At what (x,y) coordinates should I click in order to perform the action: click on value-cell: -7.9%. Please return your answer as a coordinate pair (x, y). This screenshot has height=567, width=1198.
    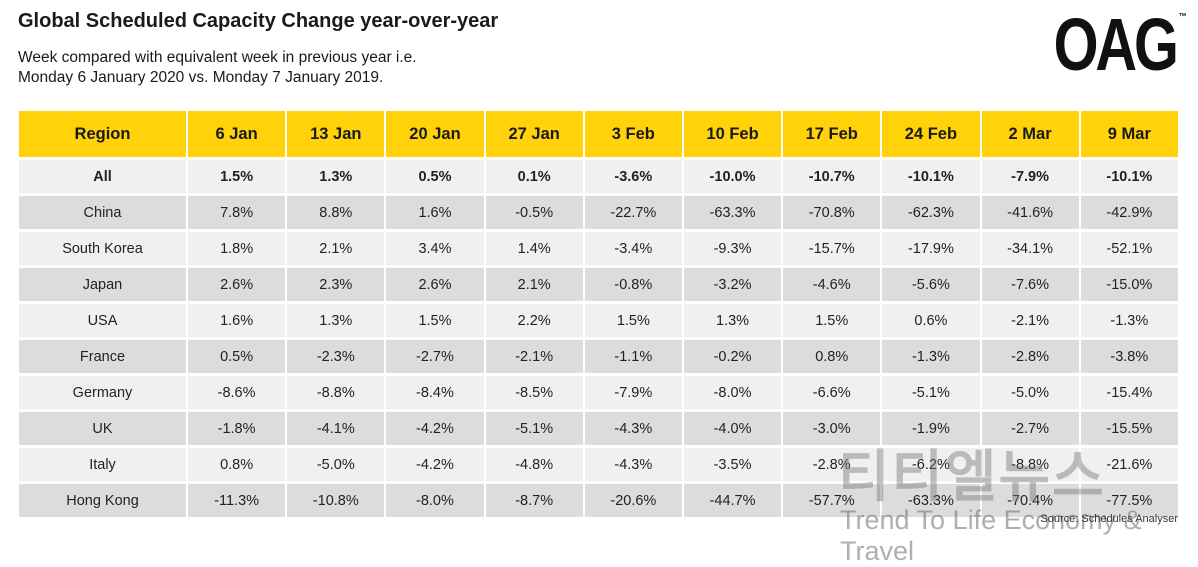
    Looking at the image, I should click on (1030, 176).